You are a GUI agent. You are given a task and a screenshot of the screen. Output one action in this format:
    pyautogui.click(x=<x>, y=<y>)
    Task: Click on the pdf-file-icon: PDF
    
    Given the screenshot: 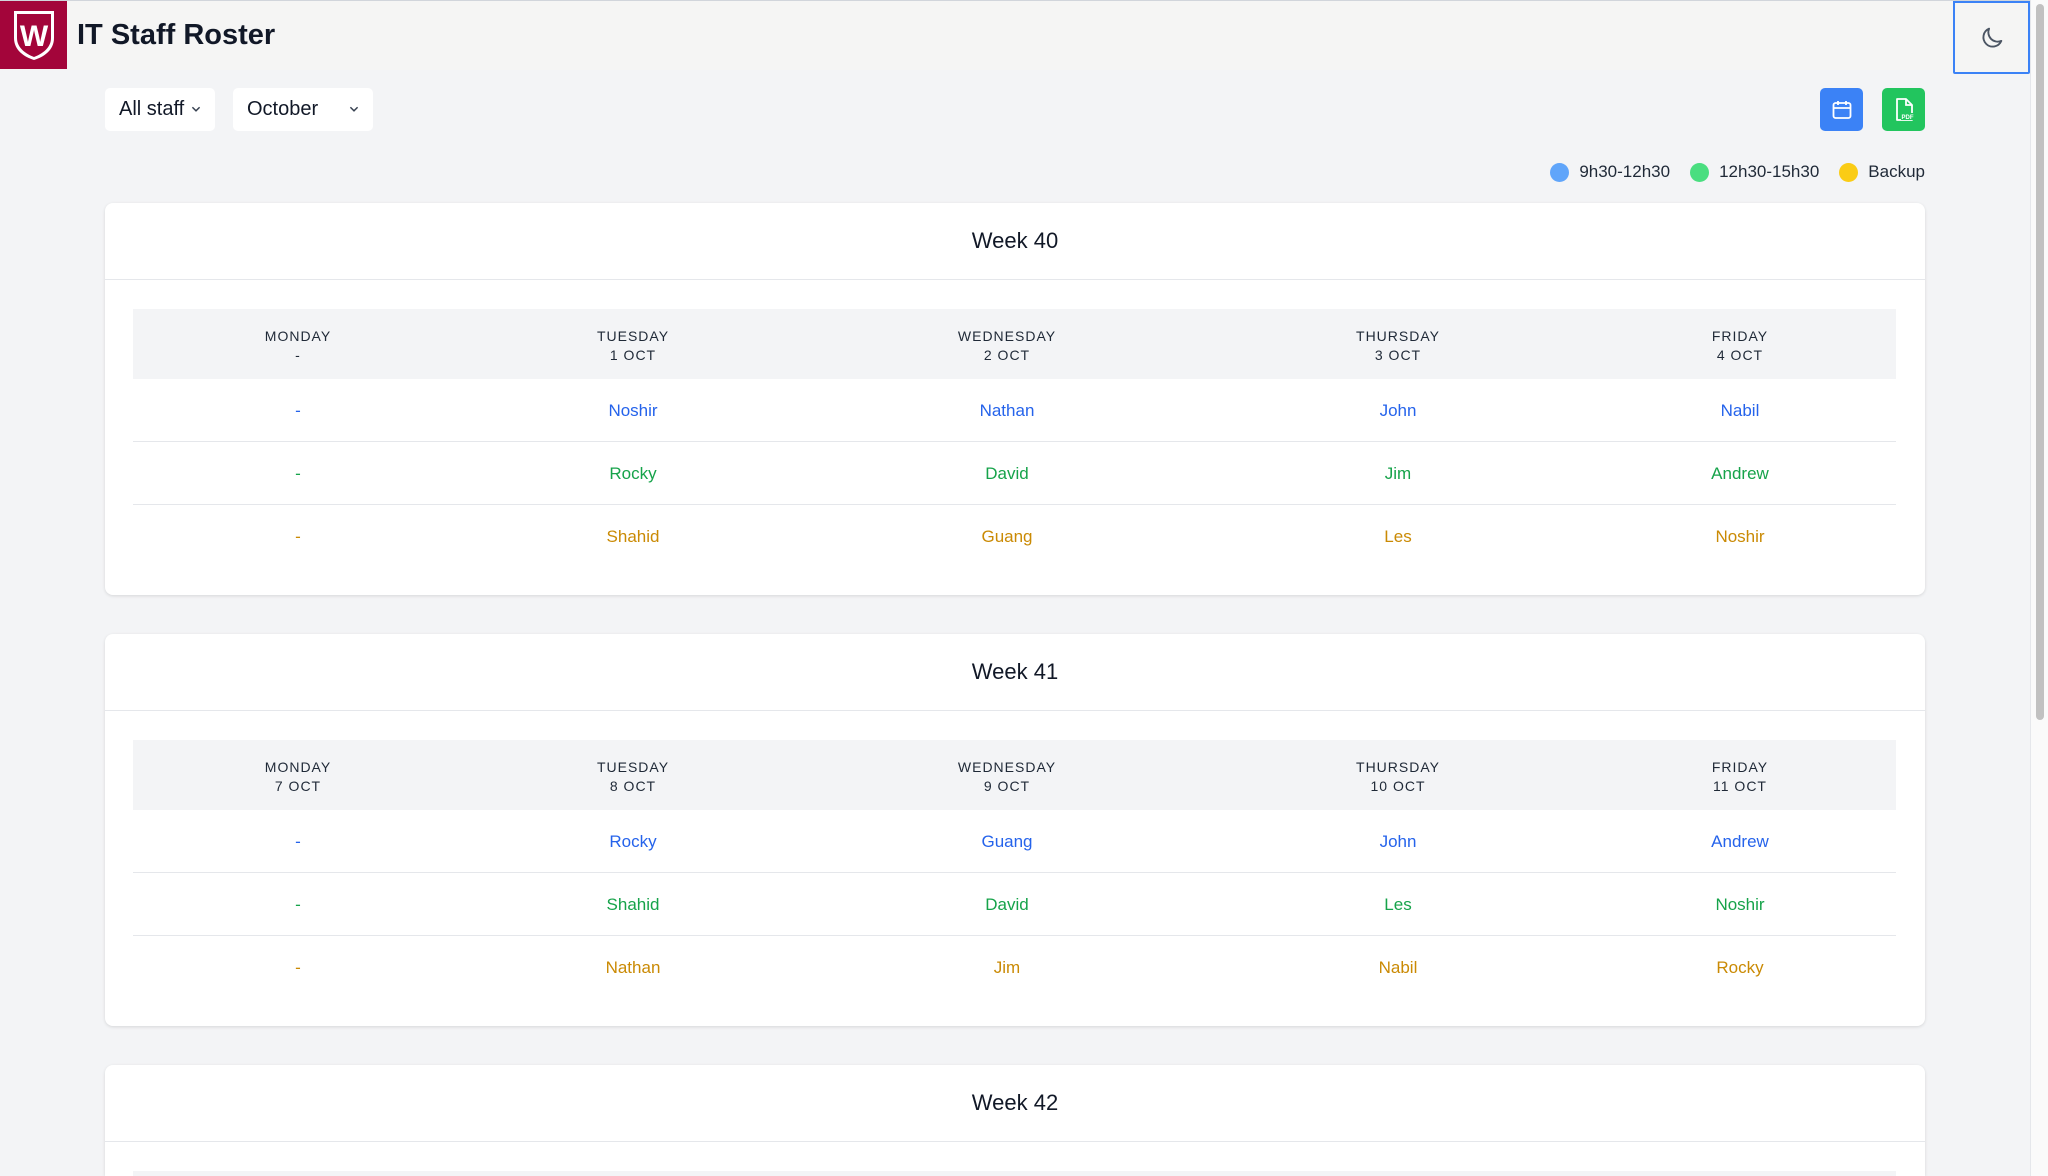 What is the action you would take?
    pyautogui.click(x=1904, y=109)
    